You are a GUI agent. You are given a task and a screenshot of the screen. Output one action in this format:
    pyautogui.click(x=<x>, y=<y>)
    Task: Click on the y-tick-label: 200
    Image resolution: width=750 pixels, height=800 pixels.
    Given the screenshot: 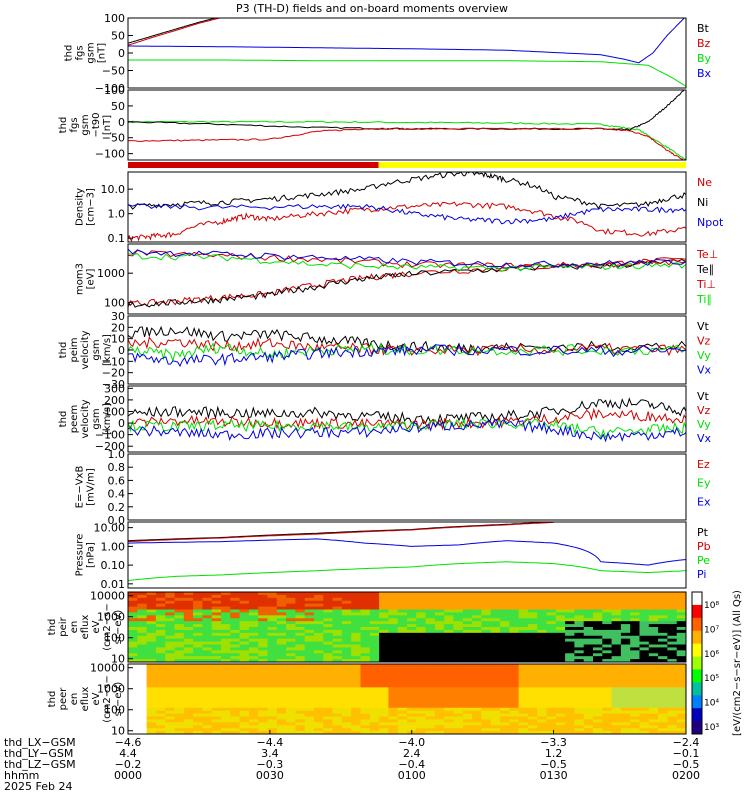 What is the action you would take?
    pyautogui.click(x=114, y=400)
    